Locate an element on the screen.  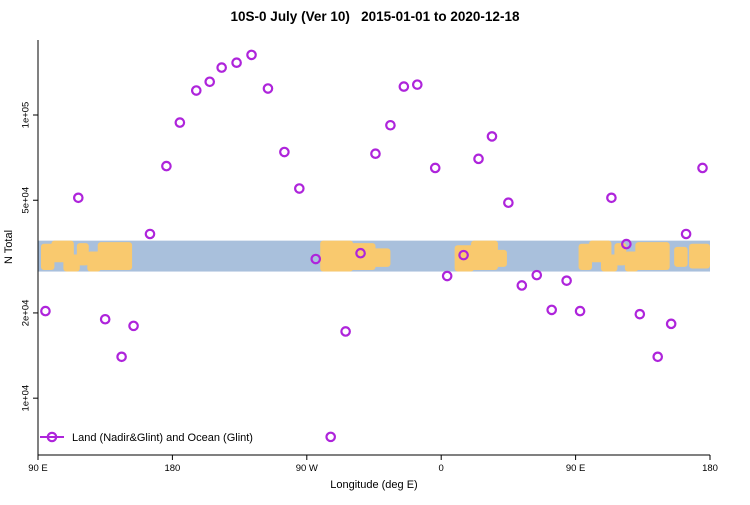
y-tick-label: 1e+04 is located at coordinates (26, 398).